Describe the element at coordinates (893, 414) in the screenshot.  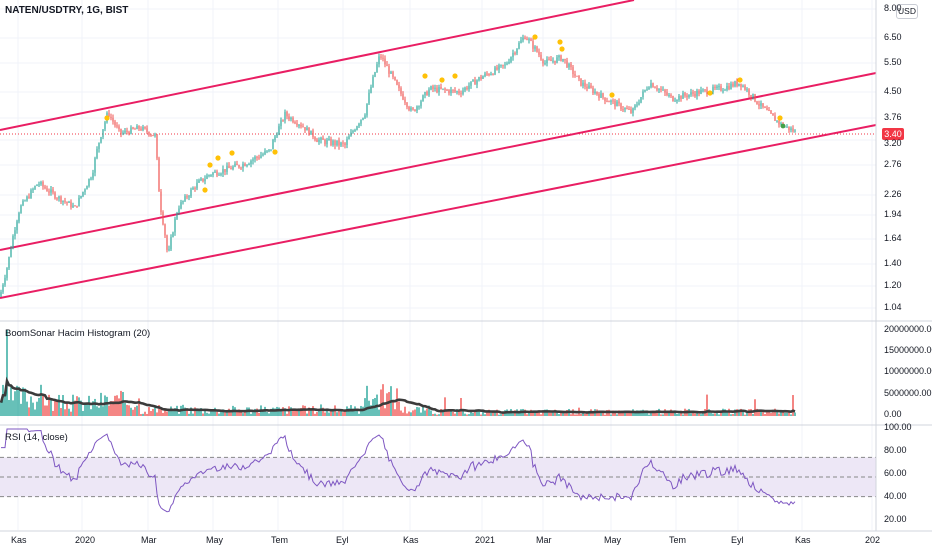
I see `volume-tick: 0.00` at that location.